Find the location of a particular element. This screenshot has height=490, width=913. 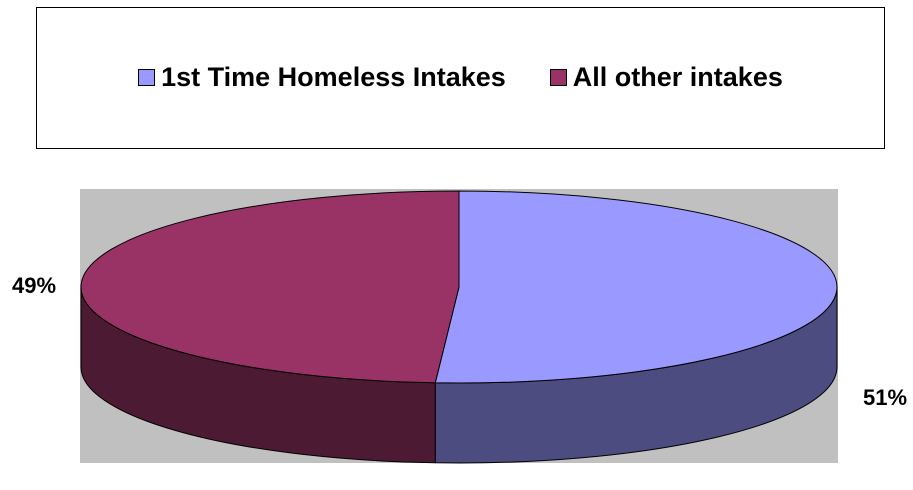

legend-item-other: All other intakes is located at coordinates (666, 77).